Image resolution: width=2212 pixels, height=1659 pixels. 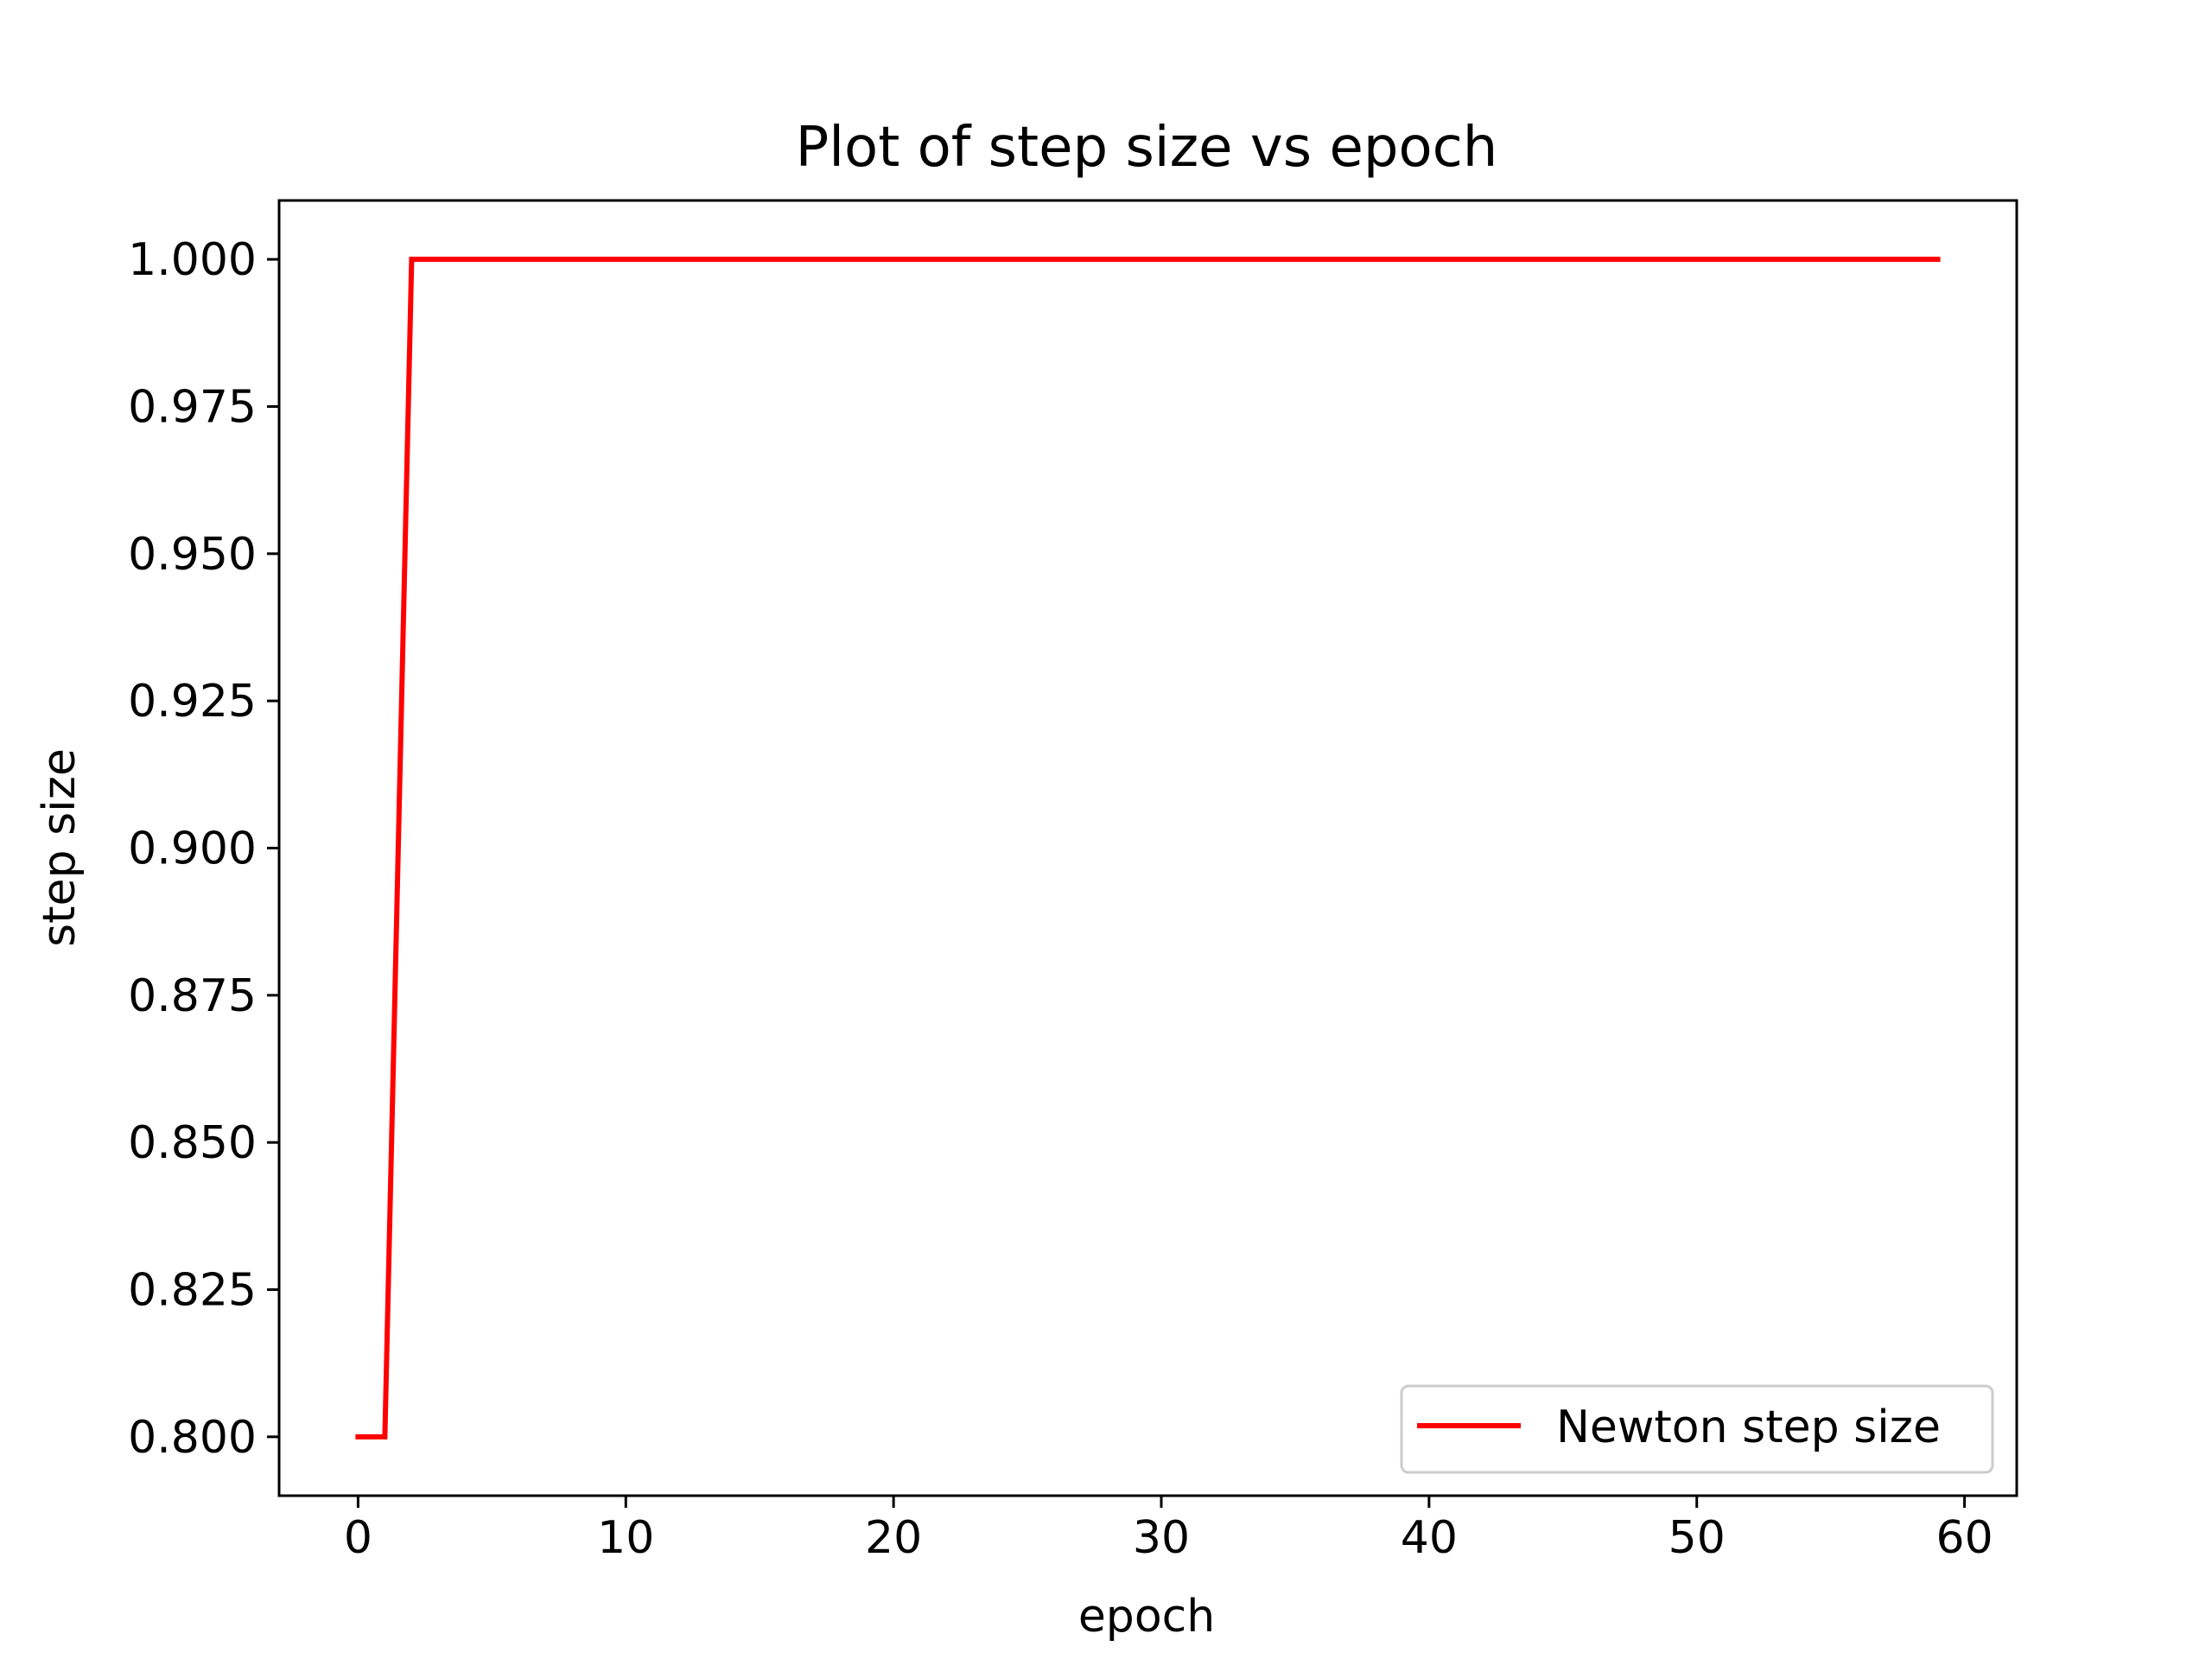 What do you see at coordinates (192, 1143) in the screenshot?
I see `y-tick-label: 0.850` at bounding box center [192, 1143].